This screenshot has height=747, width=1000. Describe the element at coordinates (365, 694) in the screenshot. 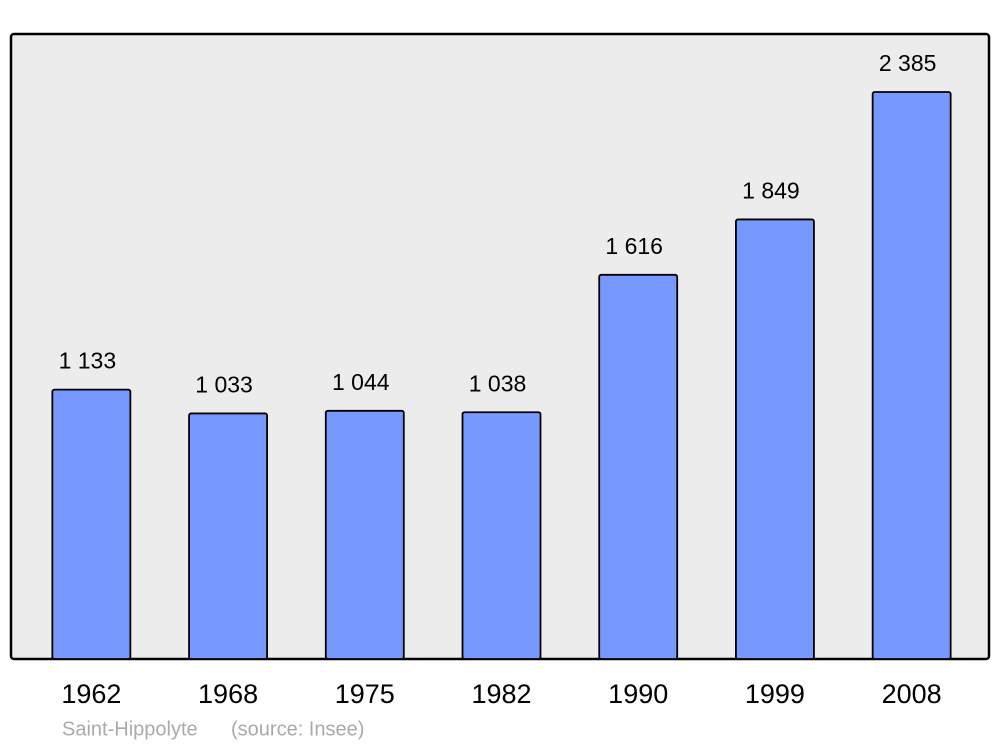

I see `x-tick-label: 1975` at that location.